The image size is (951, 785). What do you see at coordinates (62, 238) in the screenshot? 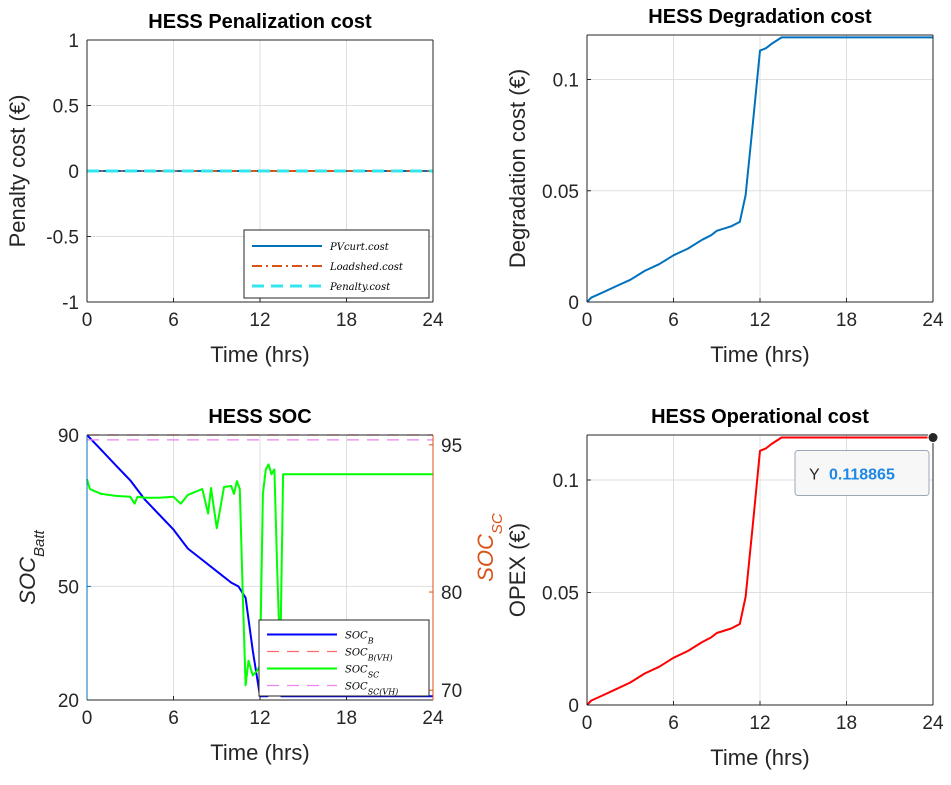
I see `y-tick-label: -0.5` at bounding box center [62, 238].